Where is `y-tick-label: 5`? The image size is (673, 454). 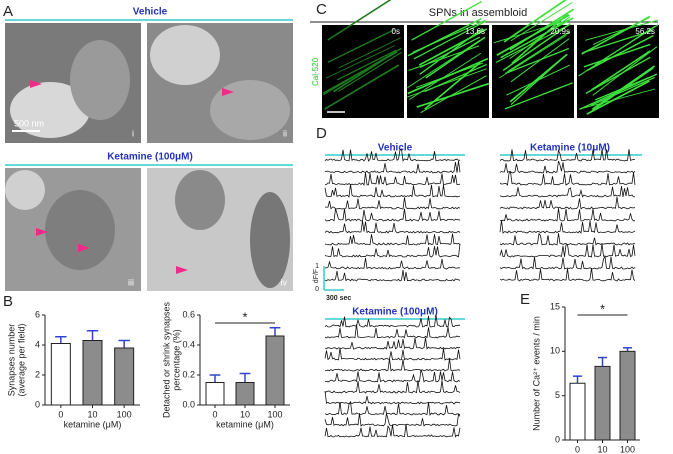
y-tick-label: 5 is located at coordinates (557, 395).